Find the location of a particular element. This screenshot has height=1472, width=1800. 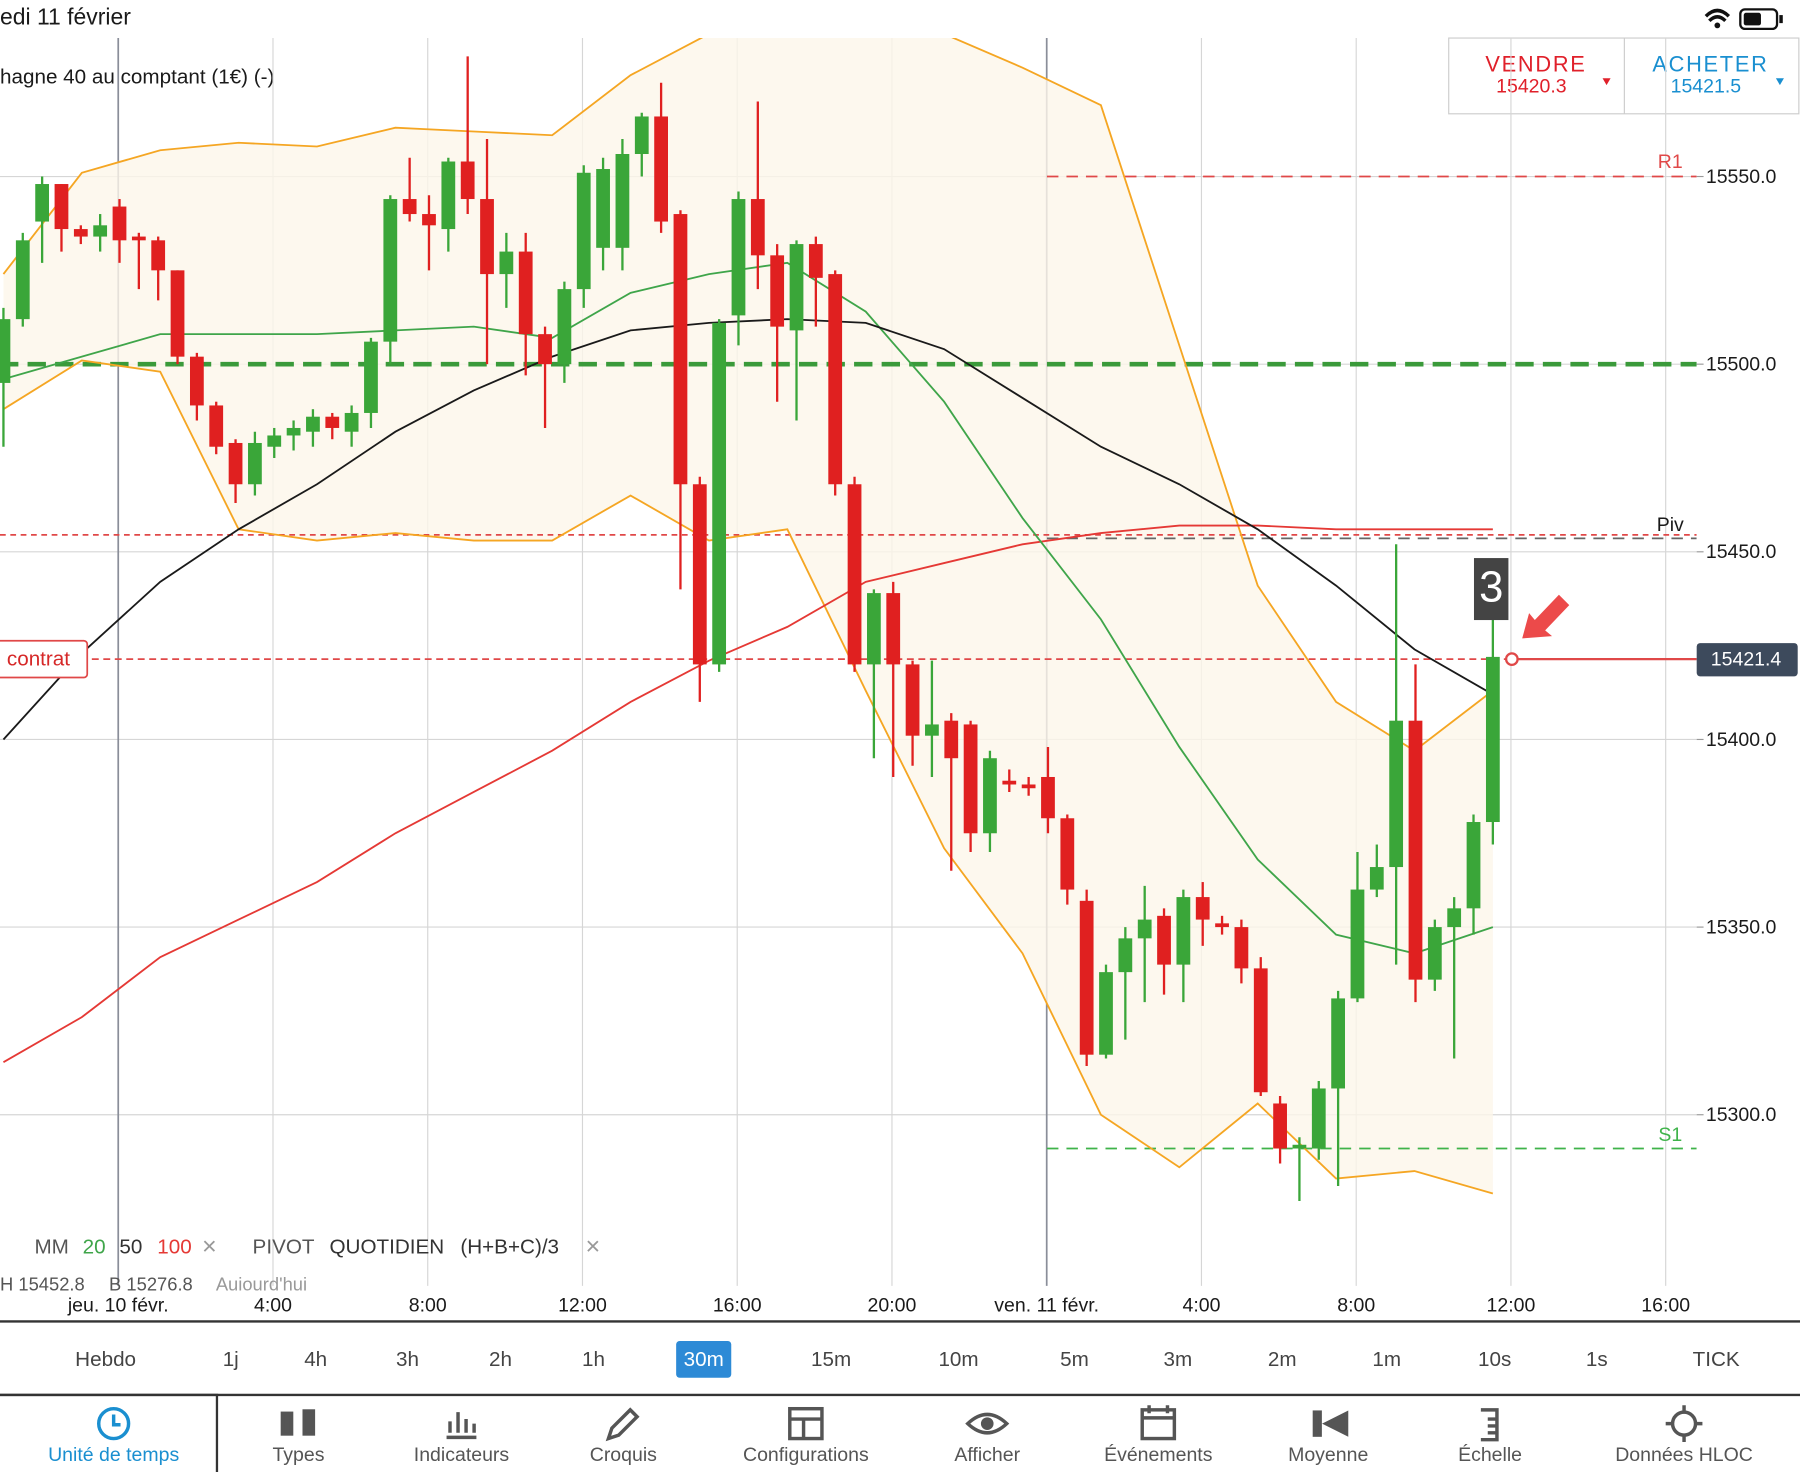

legend-pivot-type: QUOTIDIEN is located at coordinates (386, 1246).